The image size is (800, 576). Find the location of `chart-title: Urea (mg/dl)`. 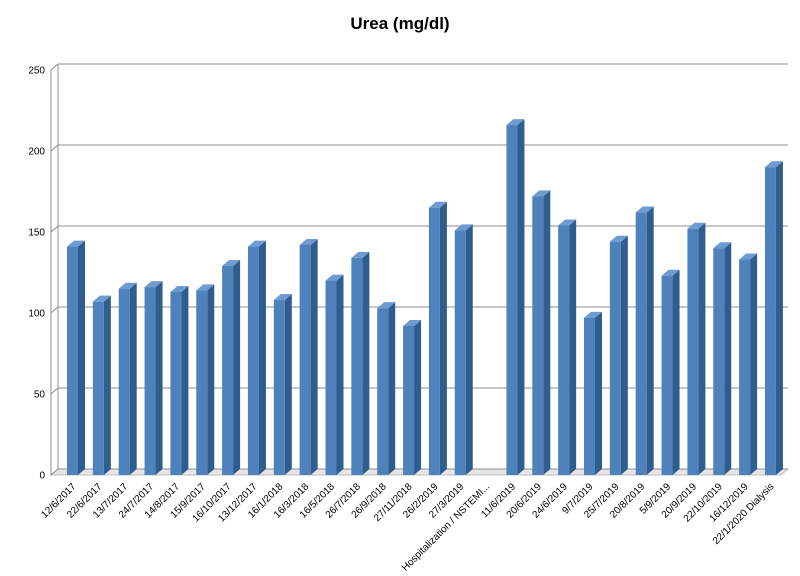

chart-title: Urea (mg/dl) is located at coordinates (400, 23).